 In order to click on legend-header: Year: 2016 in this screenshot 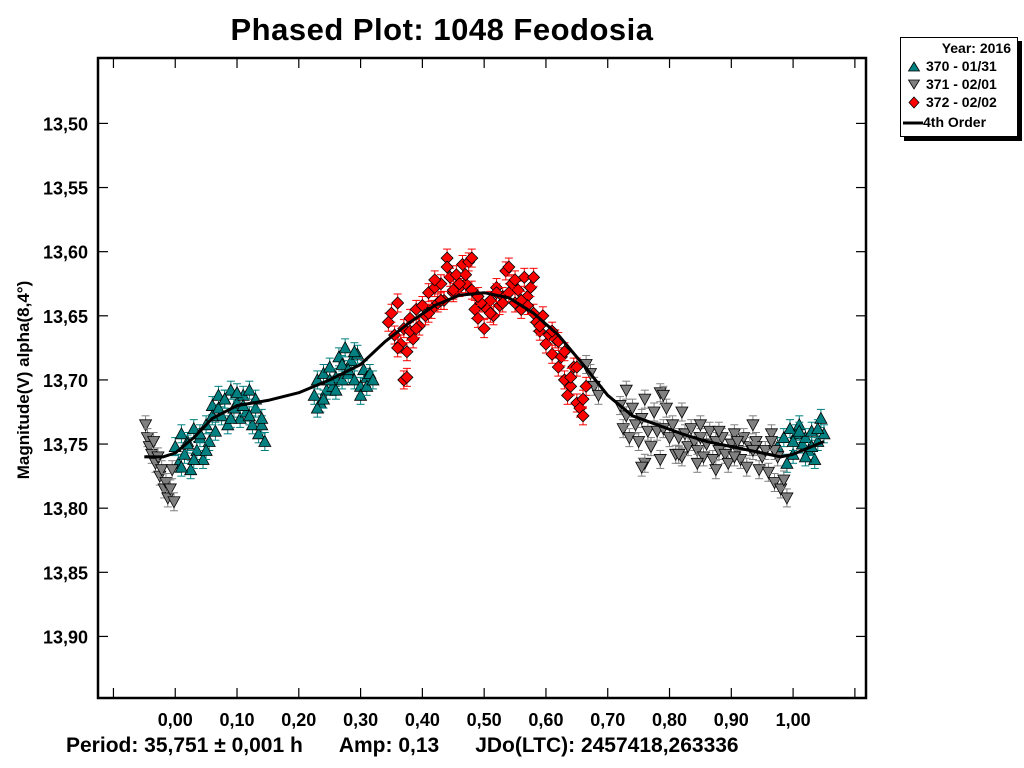, I will do `click(976, 48)`.